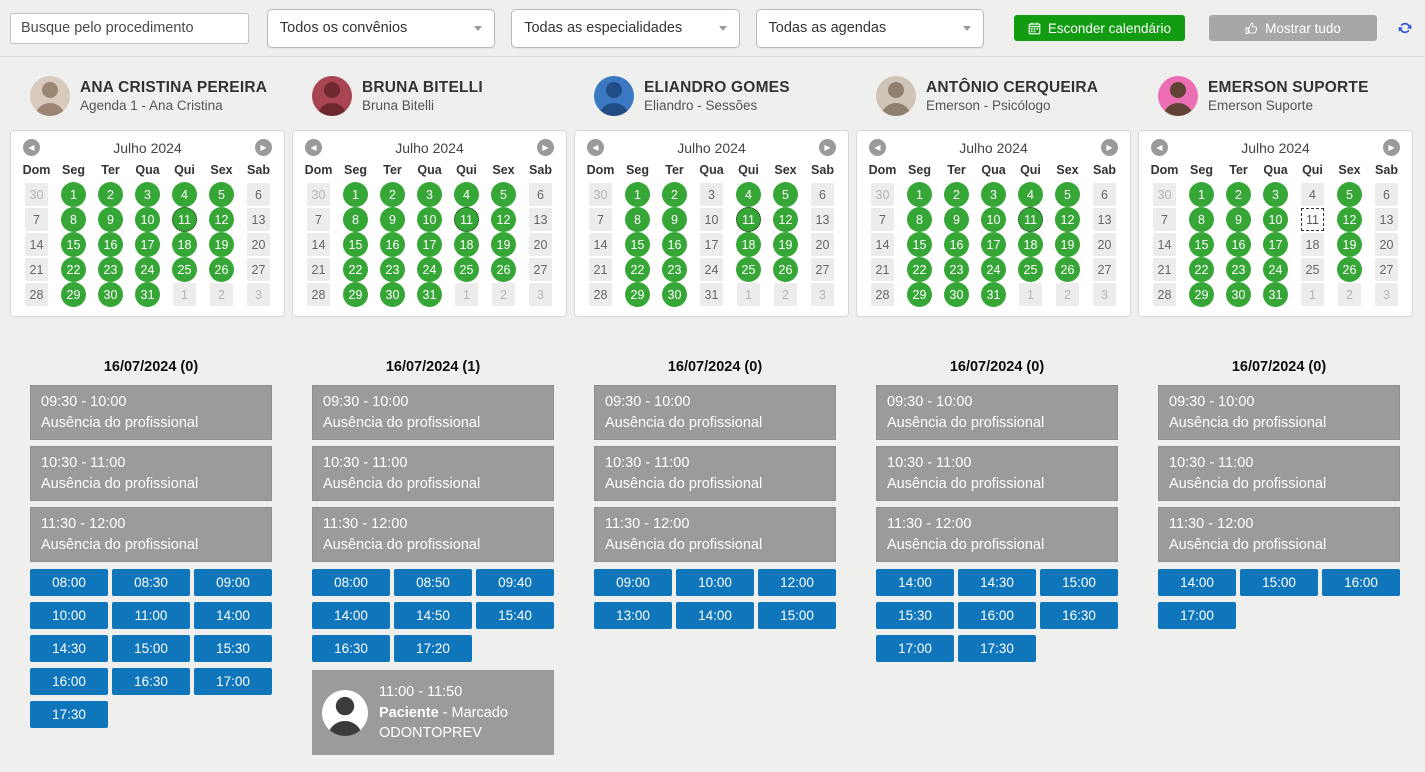 This screenshot has height=772, width=1425. Describe the element at coordinates (869, 28) in the screenshot. I see `agenda-filter-select: Todas as agendas` at that location.